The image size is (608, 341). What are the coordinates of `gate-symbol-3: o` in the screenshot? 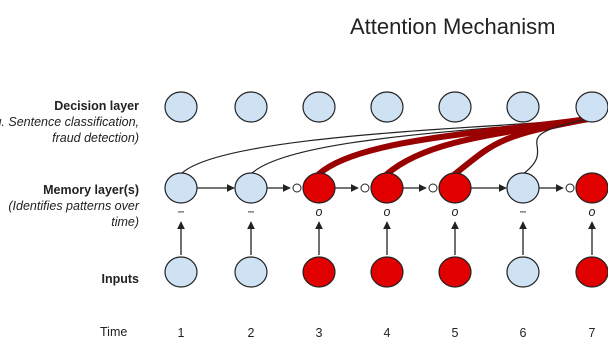 It's located at (319, 212).